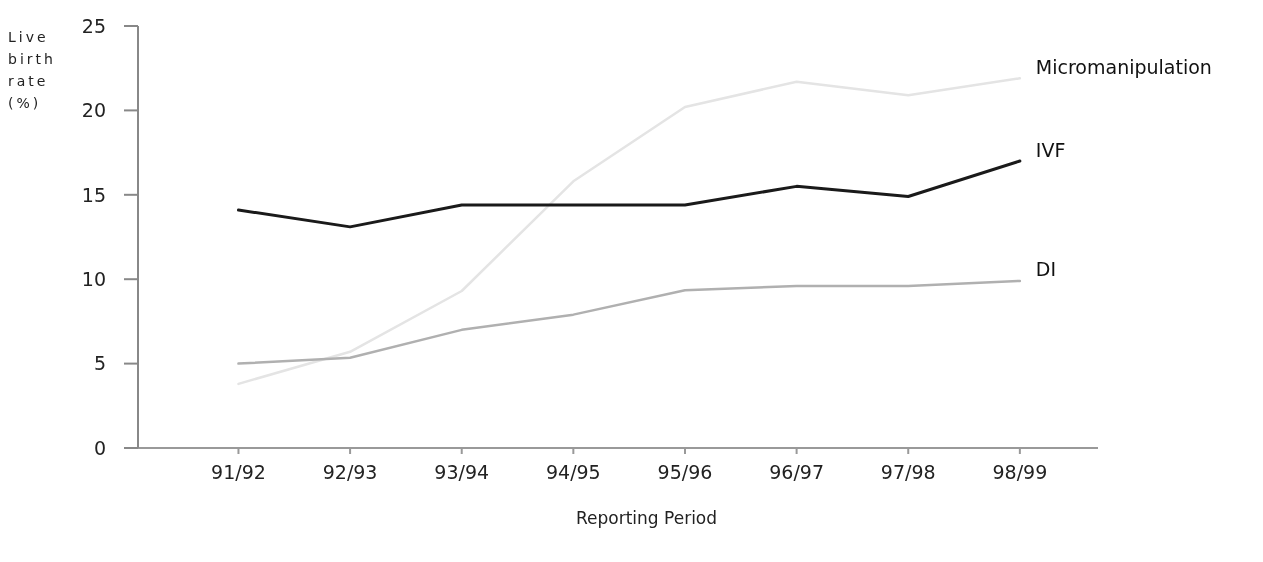 The width and height of the screenshot is (1263, 562). Describe the element at coordinates (93, 194) in the screenshot. I see `y-tick-label: 15` at that location.